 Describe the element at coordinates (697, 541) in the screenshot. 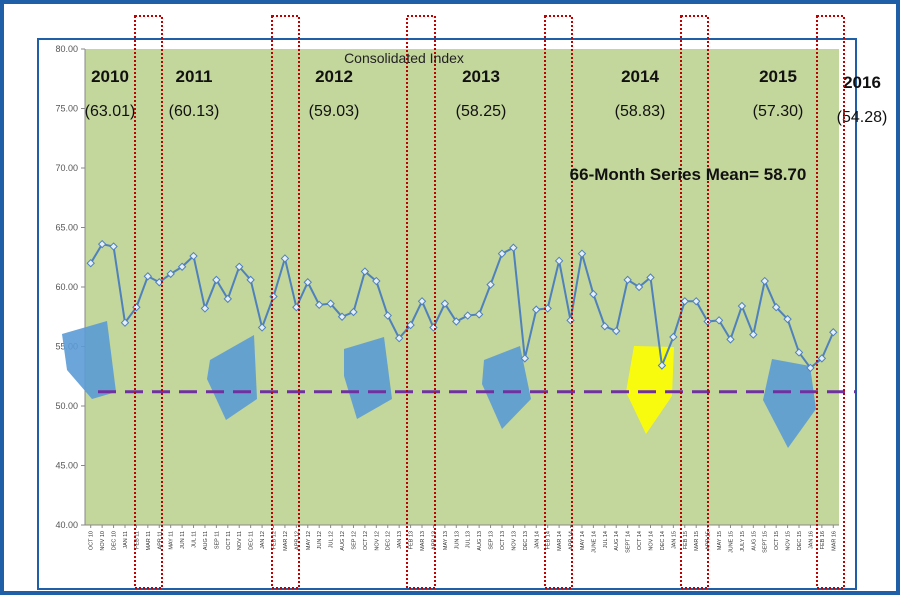

I see `x-tick-label: MAR 15` at that location.